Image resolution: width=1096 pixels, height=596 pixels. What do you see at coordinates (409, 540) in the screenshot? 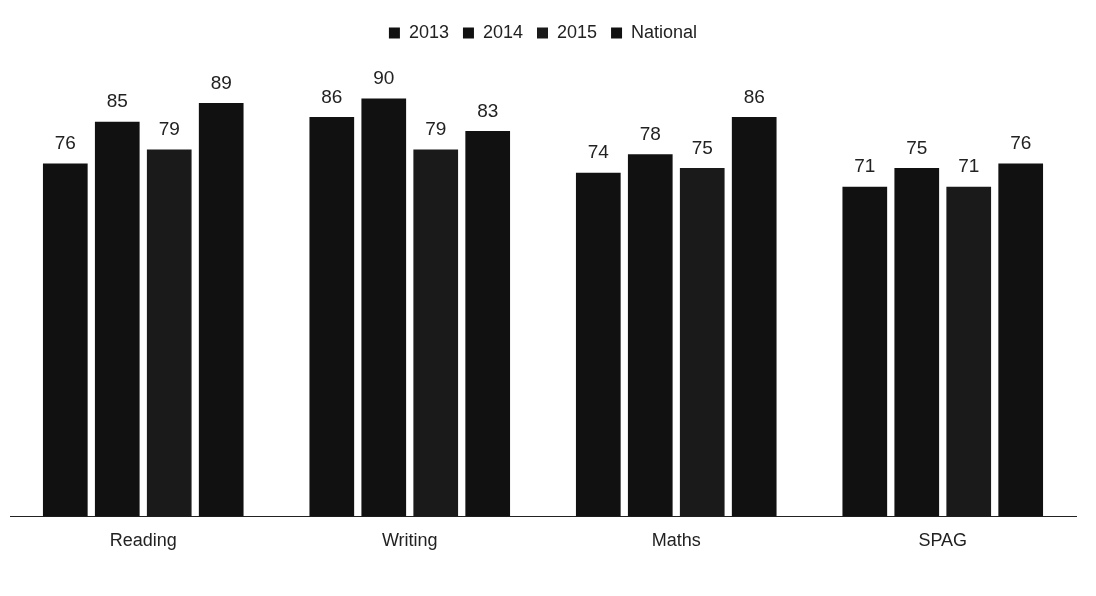
I see `x-tick-label: Writing` at bounding box center [409, 540].